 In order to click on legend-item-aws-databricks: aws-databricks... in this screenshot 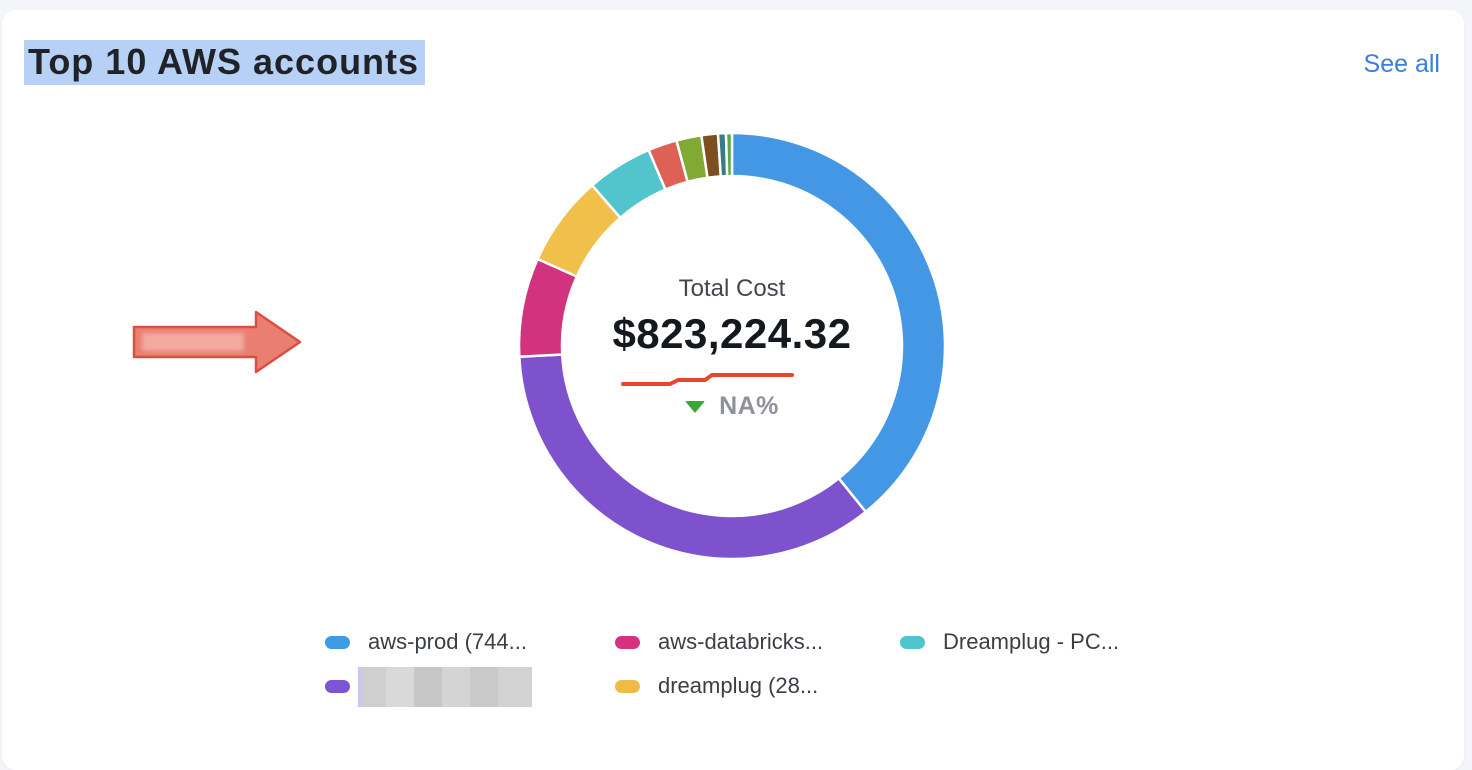, I will do `click(719, 642)`.